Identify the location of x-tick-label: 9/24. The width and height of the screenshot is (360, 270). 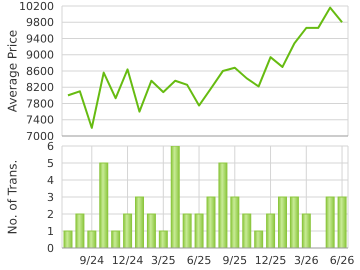
(91, 260).